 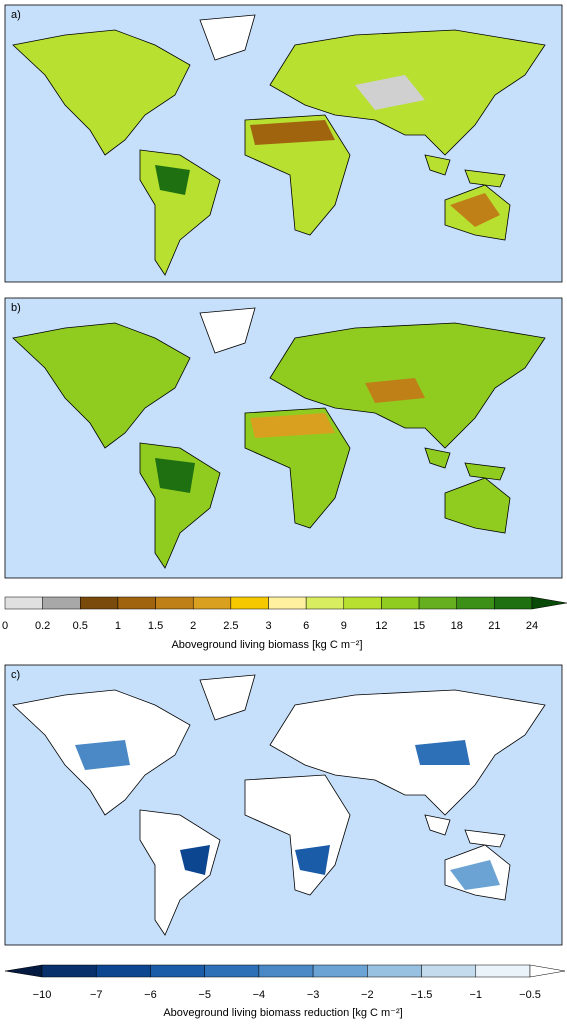 What do you see at coordinates (530, 995) in the screenshot?
I see `colorbar-tick-label: −0.5` at bounding box center [530, 995].